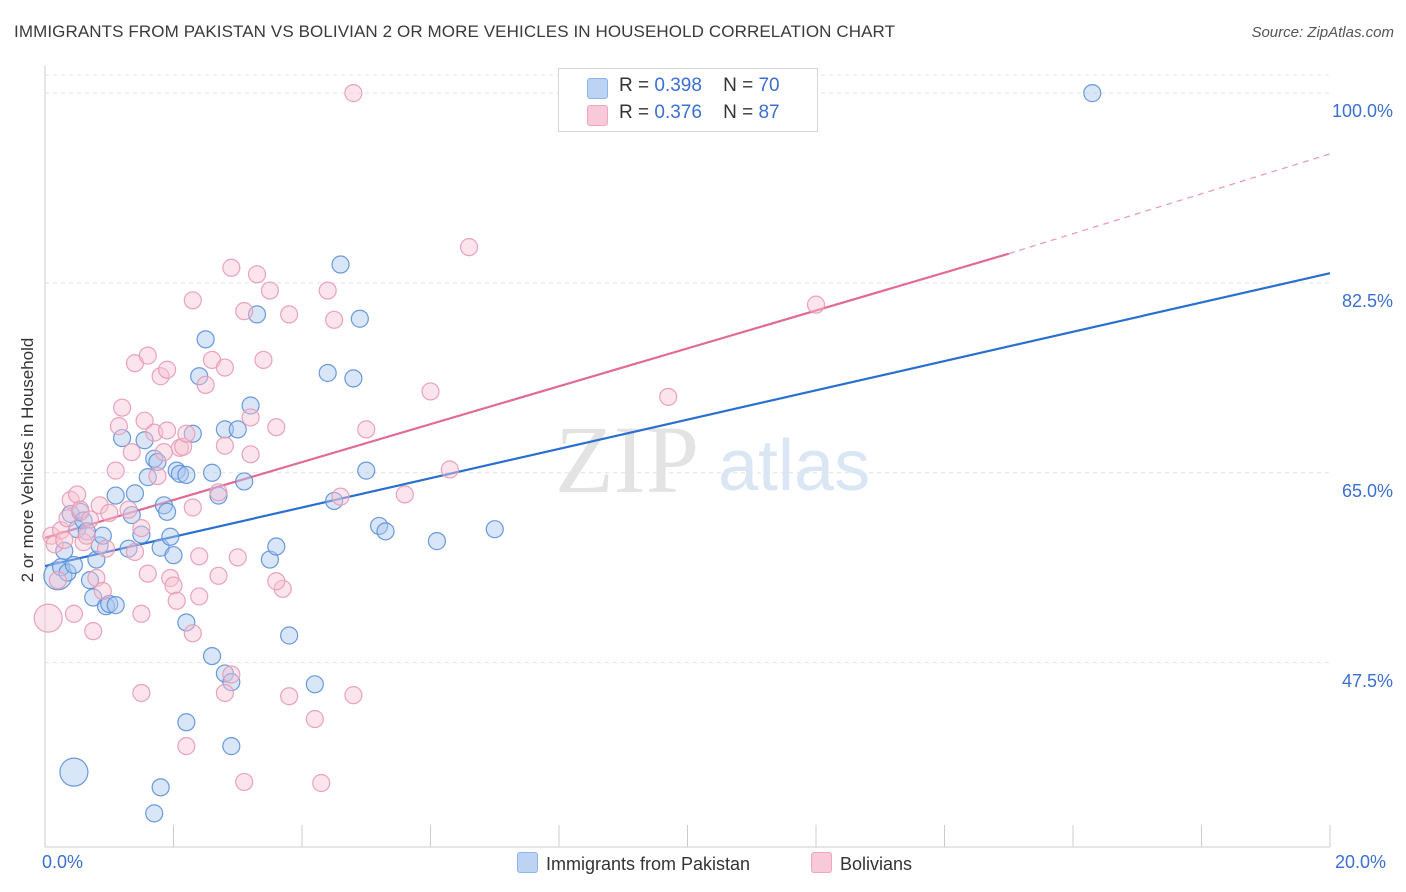  Describe the element at coordinates (597, 115) in the screenshot. I see `legend-swatch-bolivians` at that location.